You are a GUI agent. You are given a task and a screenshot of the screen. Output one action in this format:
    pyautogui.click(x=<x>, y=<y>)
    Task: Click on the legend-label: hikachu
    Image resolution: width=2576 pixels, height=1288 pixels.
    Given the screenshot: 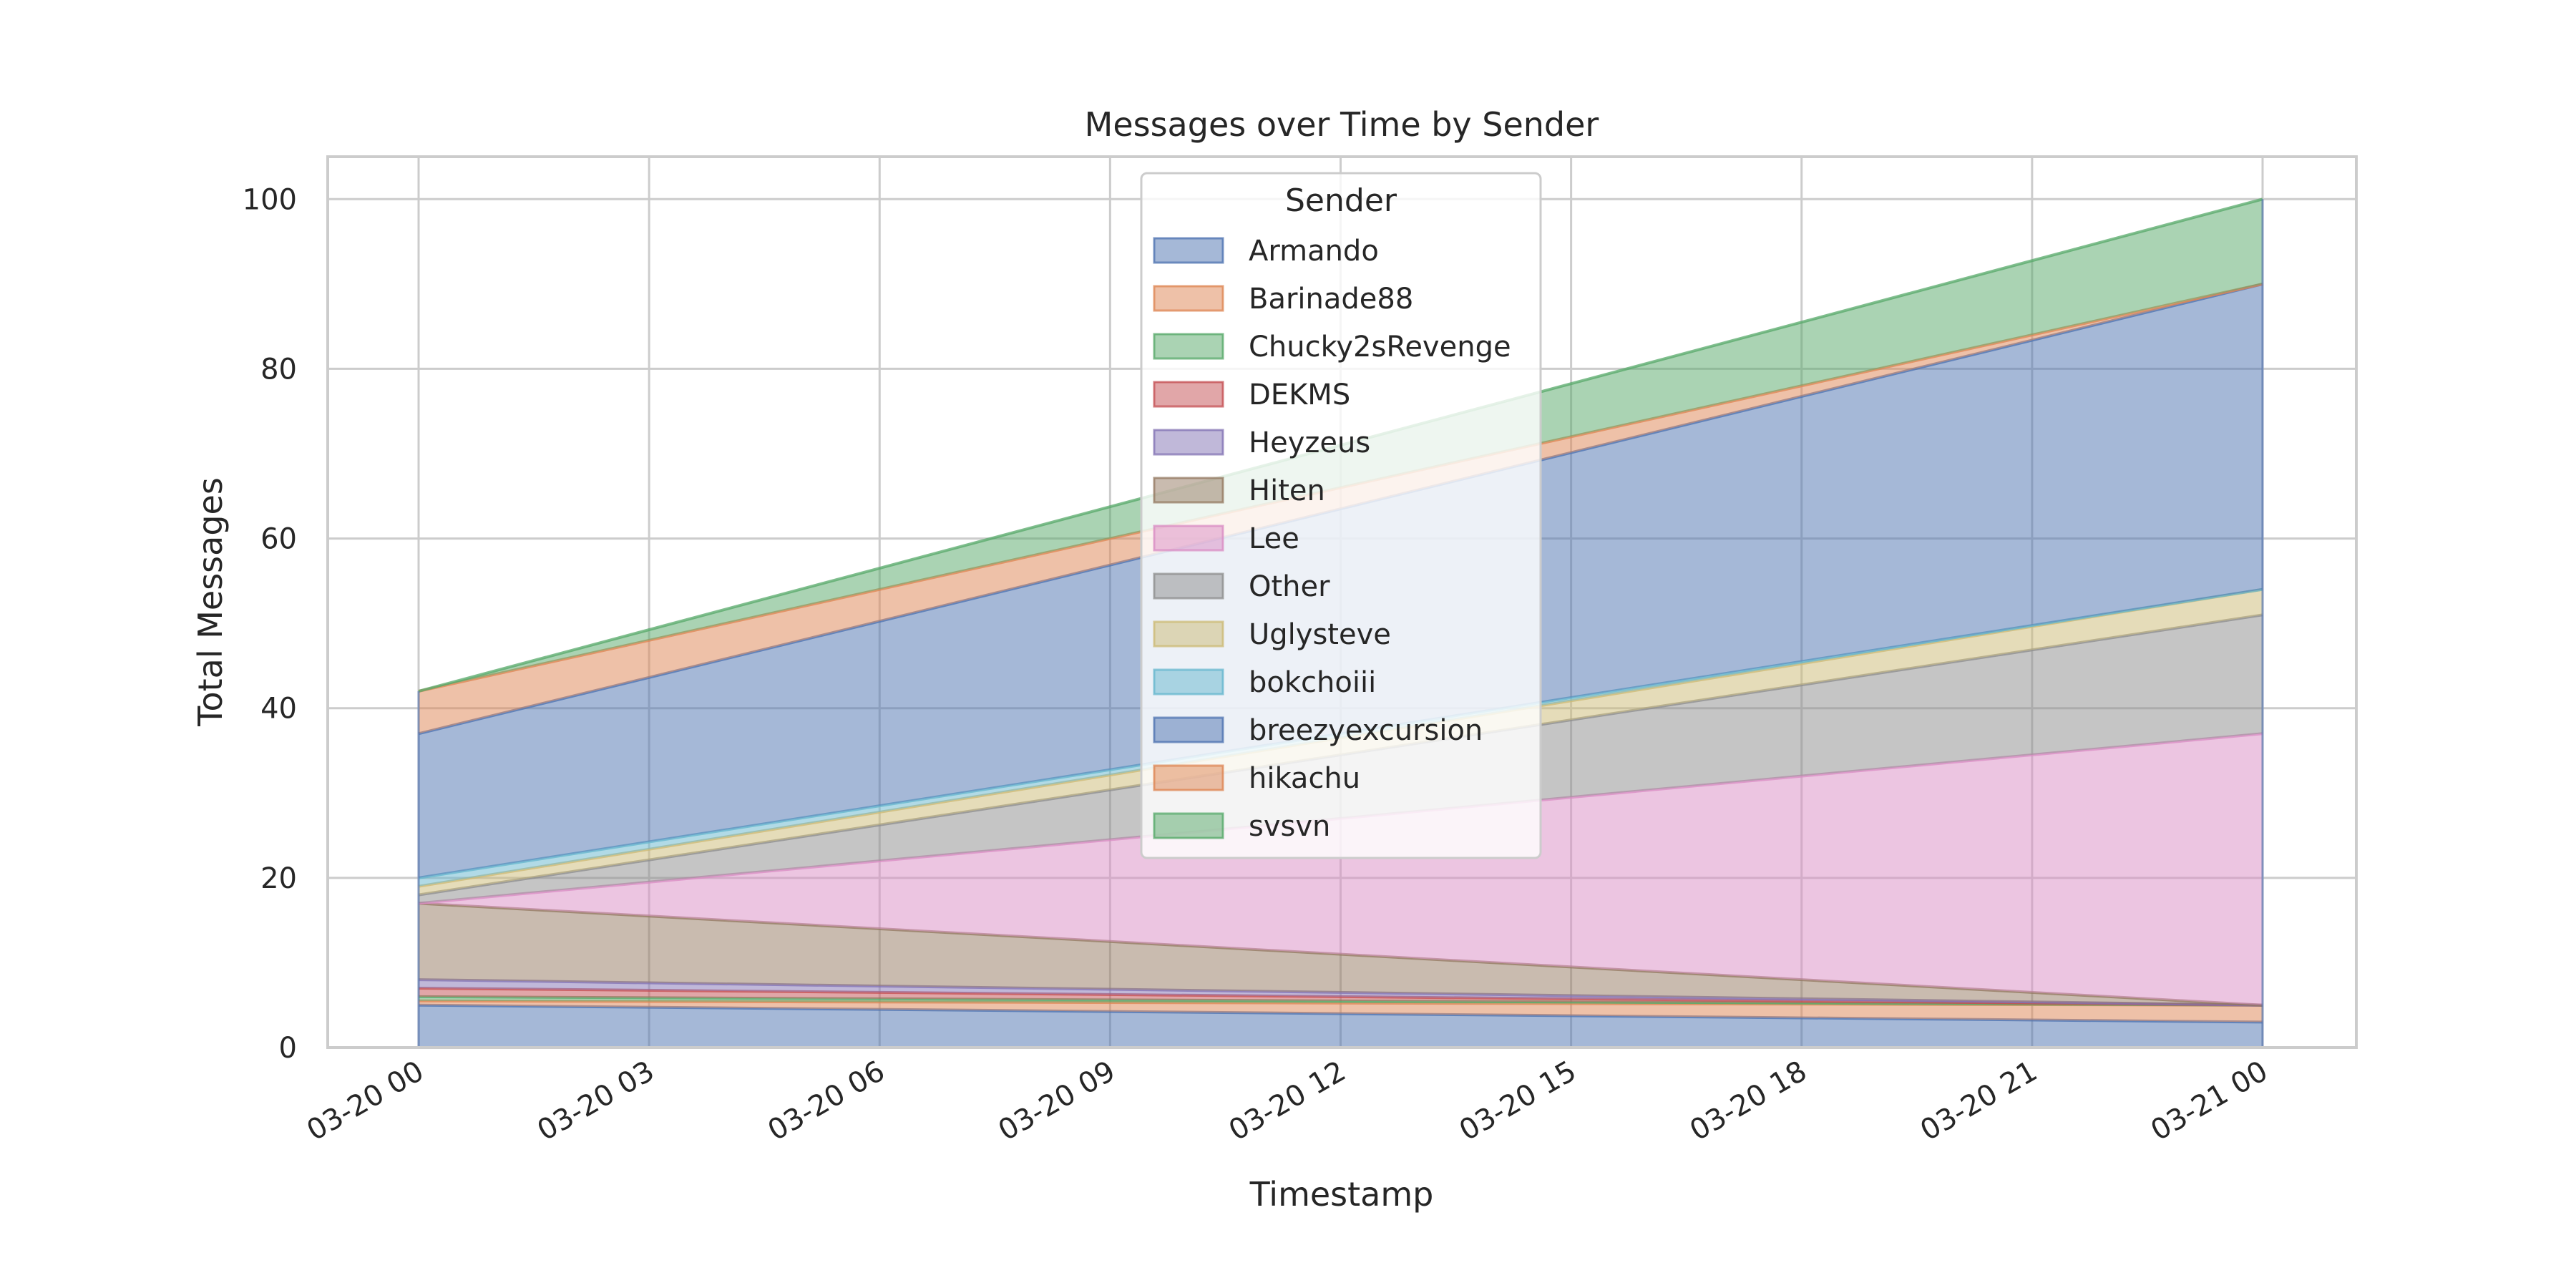 What is the action you would take?
    pyautogui.click(x=1304, y=778)
    